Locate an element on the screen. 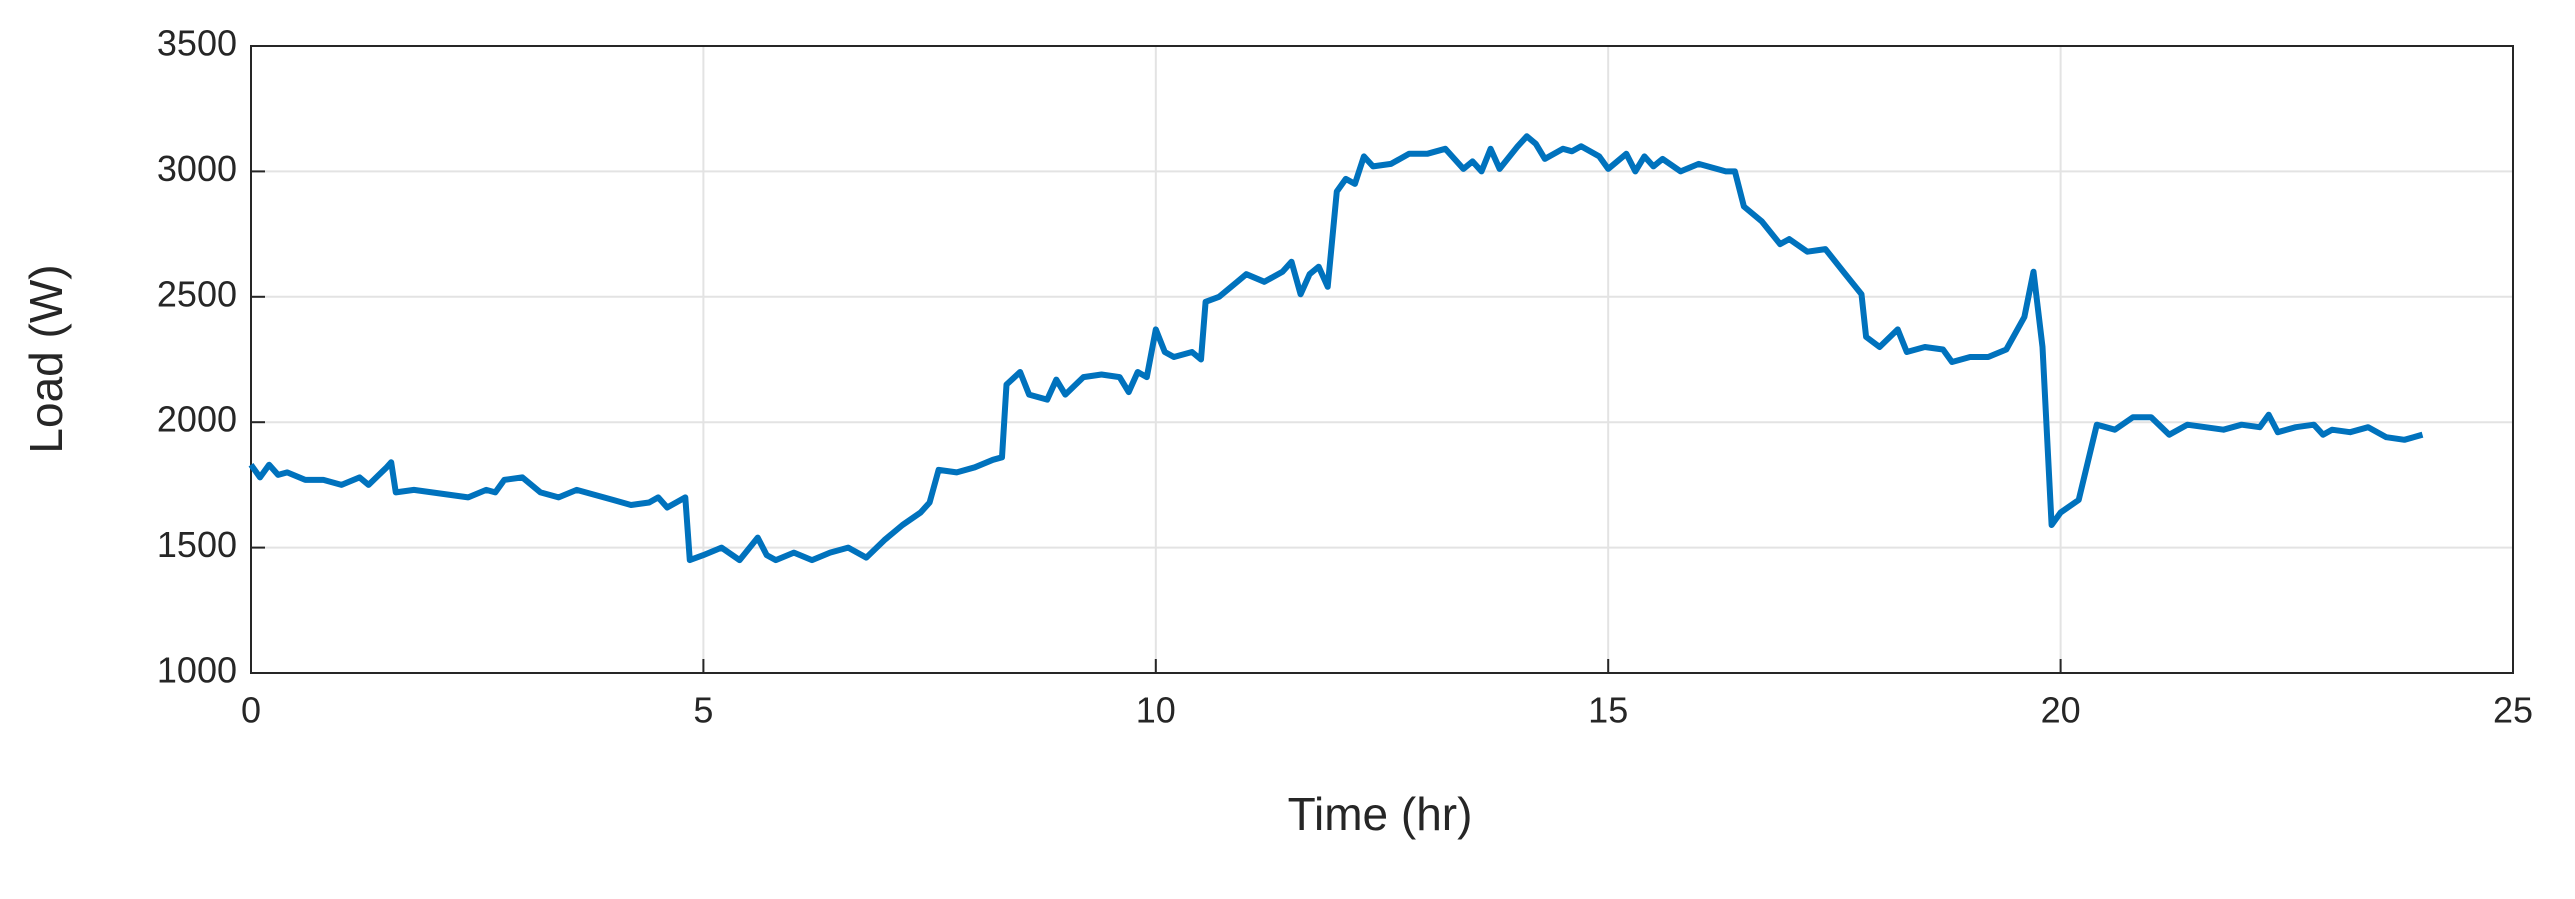  y-axis-label: Load (W) is located at coordinates (46, 358).